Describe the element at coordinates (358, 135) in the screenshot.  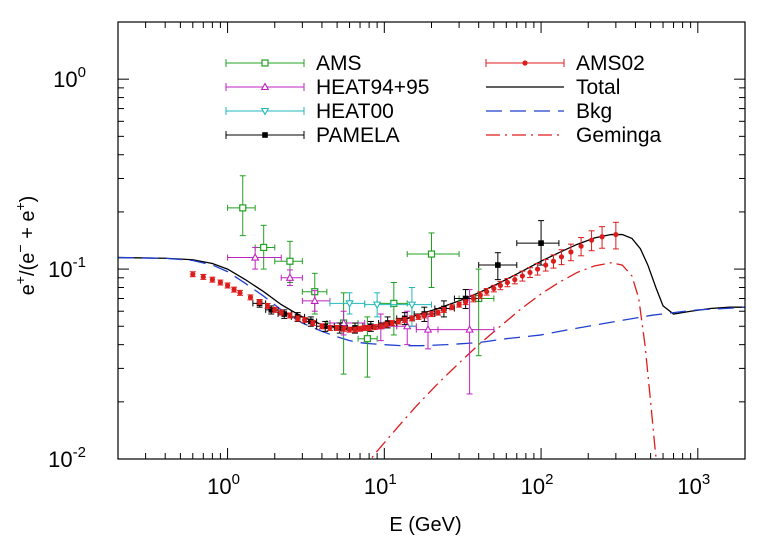
I see `legend-label-pamela: PAMELA` at that location.